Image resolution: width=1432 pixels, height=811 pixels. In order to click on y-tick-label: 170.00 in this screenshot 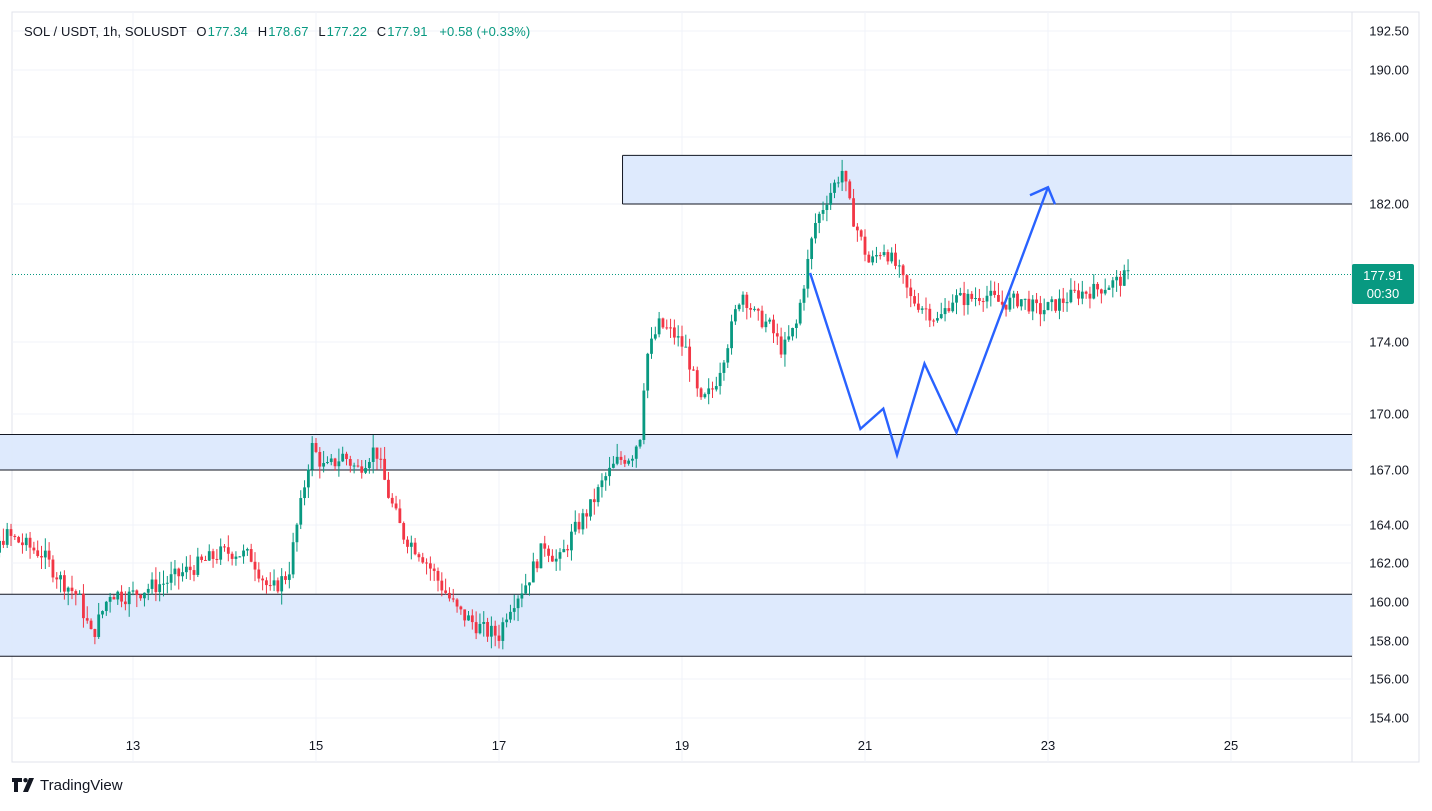, I will do `click(1389, 414)`.